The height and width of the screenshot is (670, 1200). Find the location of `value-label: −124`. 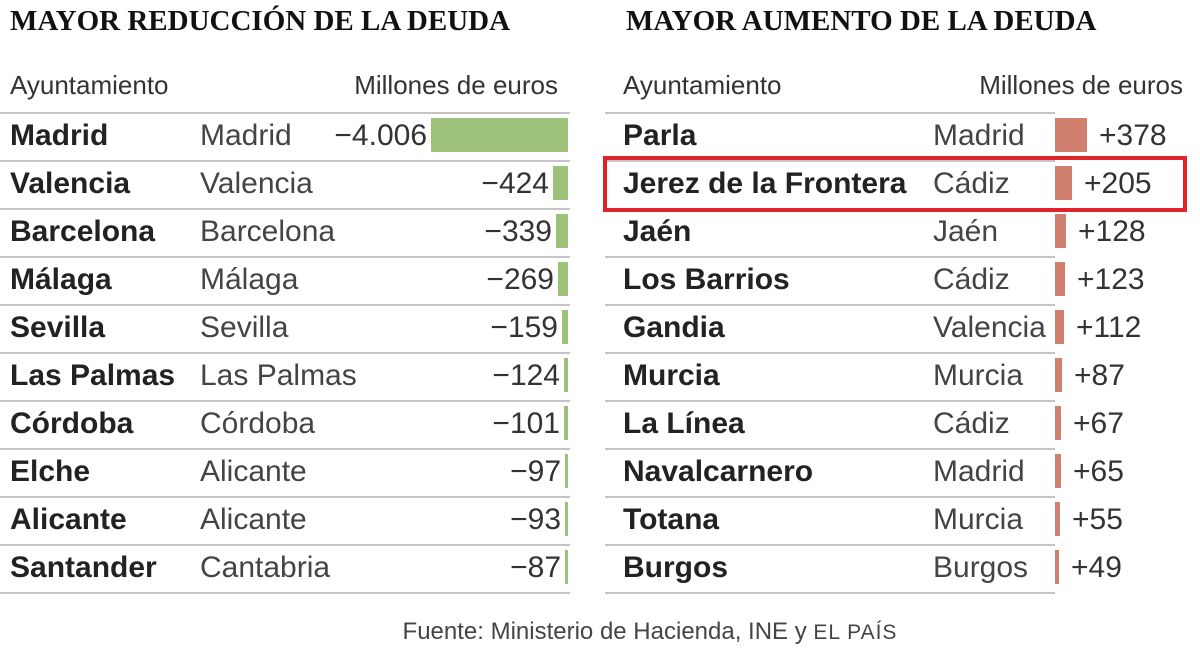

value-label: −124 is located at coordinates (526, 375).